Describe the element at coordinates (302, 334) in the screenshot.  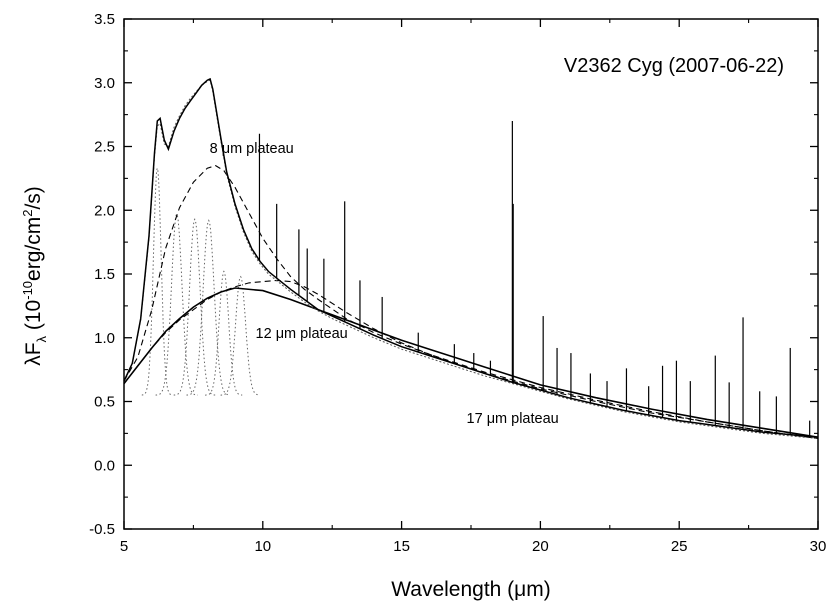
I see `plateau-annotation: 12 μm plateau` at that location.